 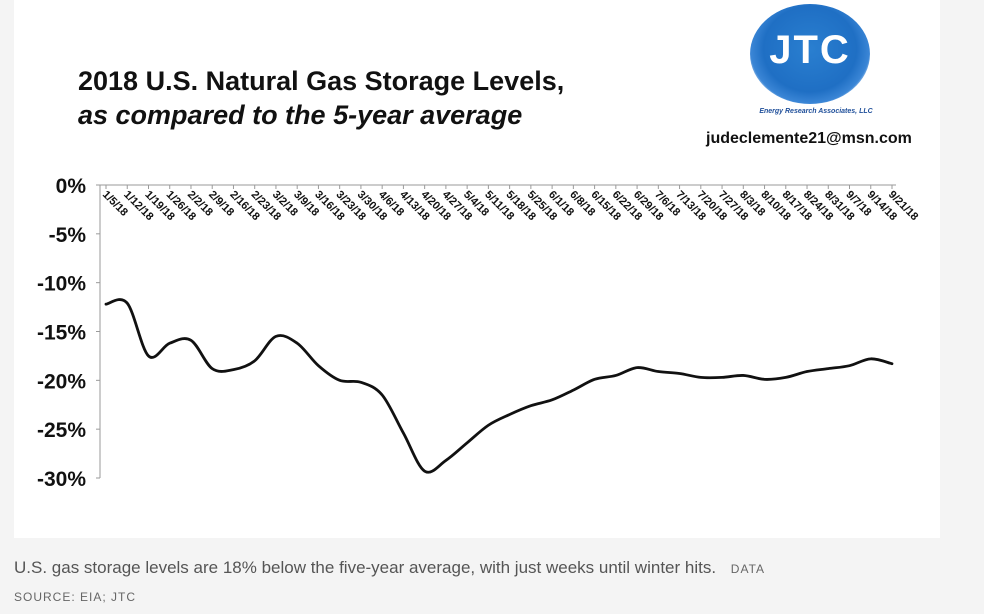 What do you see at coordinates (61, 333) in the screenshot?
I see `y-tick-label: -15%` at bounding box center [61, 333].